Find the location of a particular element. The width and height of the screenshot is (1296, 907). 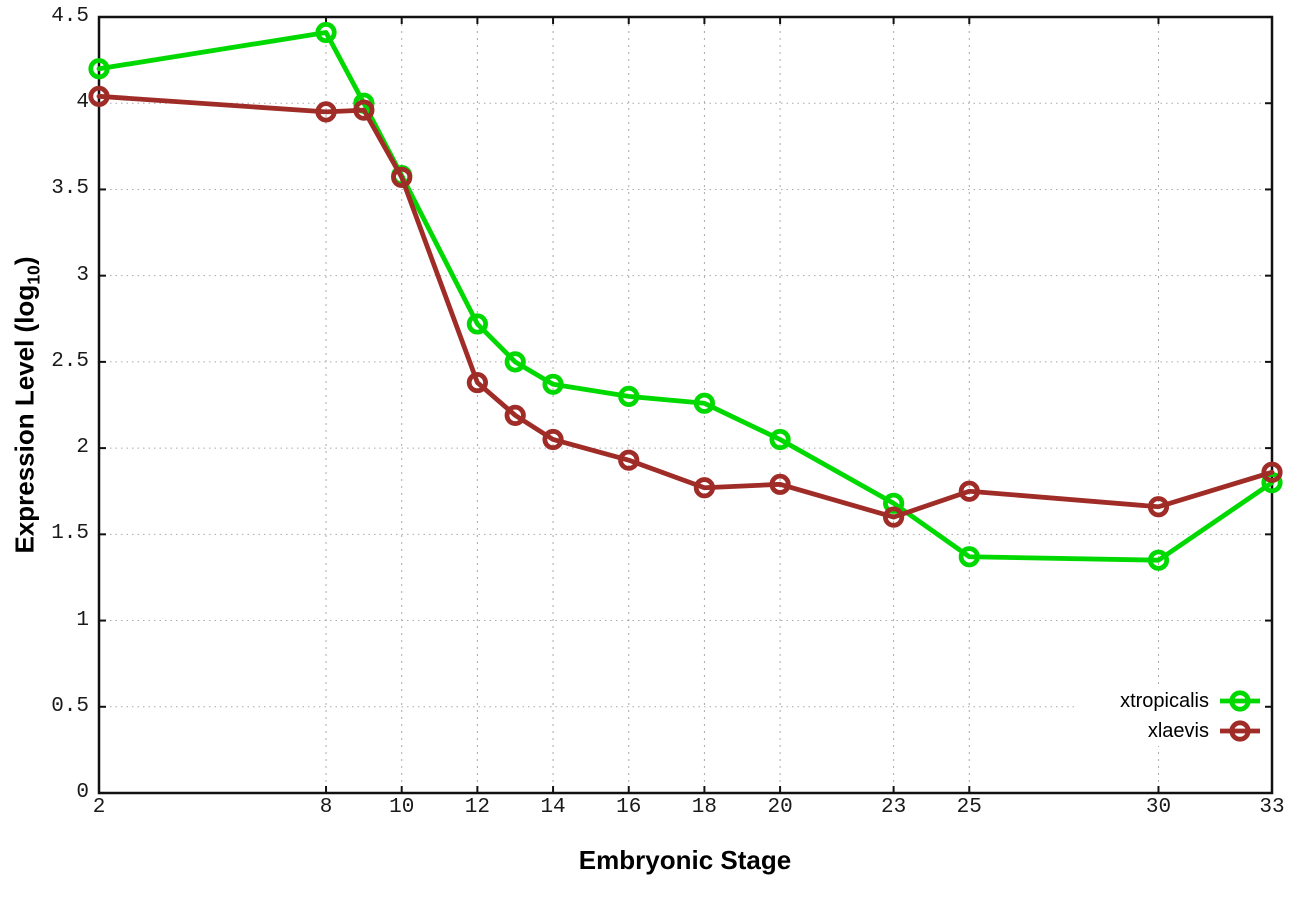

legend: xtropicalis xlaevis is located at coordinates (1170, 716).